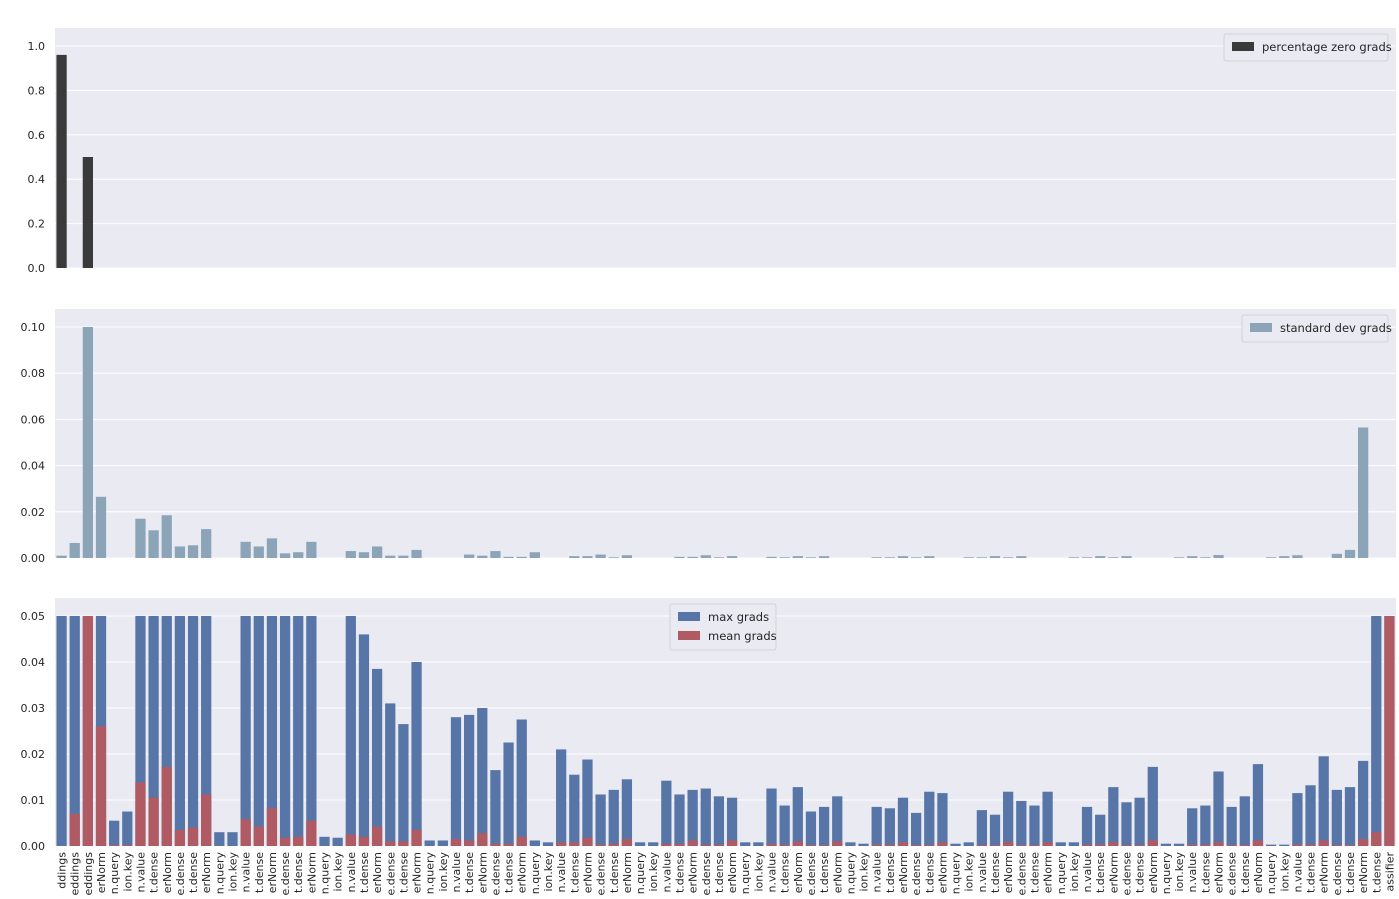 The width and height of the screenshot is (1399, 899). What do you see at coordinates (37, 90) in the screenshot?
I see `y-tick-label: 0.8` at bounding box center [37, 90].